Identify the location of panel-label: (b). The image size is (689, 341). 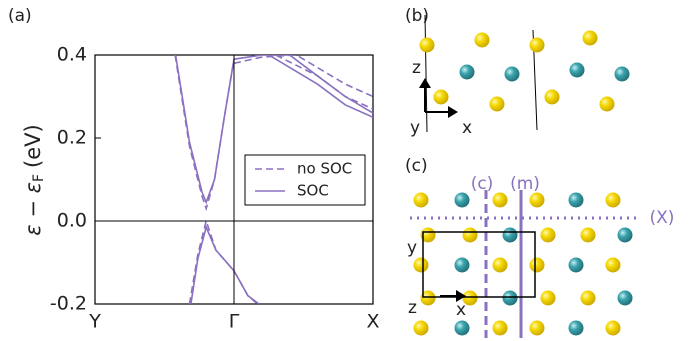
(417, 16).